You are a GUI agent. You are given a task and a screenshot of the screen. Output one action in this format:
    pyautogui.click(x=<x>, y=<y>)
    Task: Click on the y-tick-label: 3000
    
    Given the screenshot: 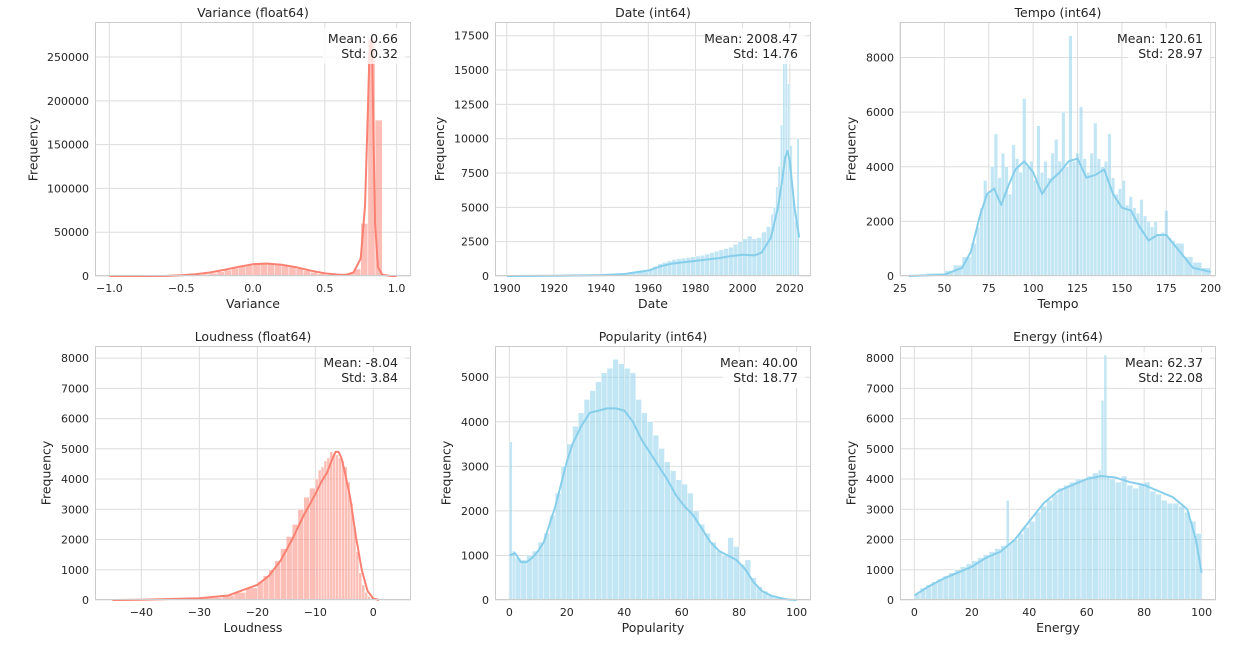 What is the action you would take?
    pyautogui.click(x=475, y=466)
    